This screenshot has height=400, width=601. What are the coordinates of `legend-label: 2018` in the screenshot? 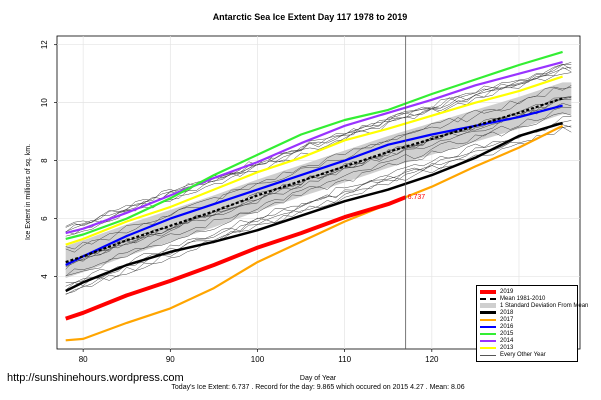 It's located at (507, 312).